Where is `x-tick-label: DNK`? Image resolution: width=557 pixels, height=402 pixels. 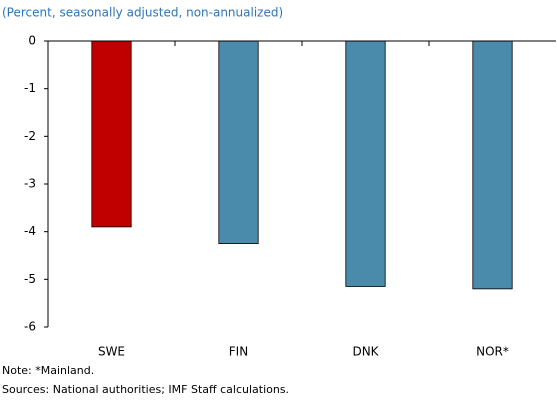
x-tick-label: DNK is located at coordinates (365, 352).